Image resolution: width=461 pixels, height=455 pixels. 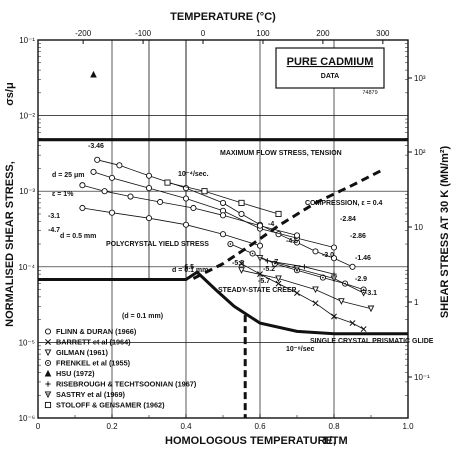 I want to click on title-box: PURE CADMIUM DATA 74879, so click(x=330, y=71).